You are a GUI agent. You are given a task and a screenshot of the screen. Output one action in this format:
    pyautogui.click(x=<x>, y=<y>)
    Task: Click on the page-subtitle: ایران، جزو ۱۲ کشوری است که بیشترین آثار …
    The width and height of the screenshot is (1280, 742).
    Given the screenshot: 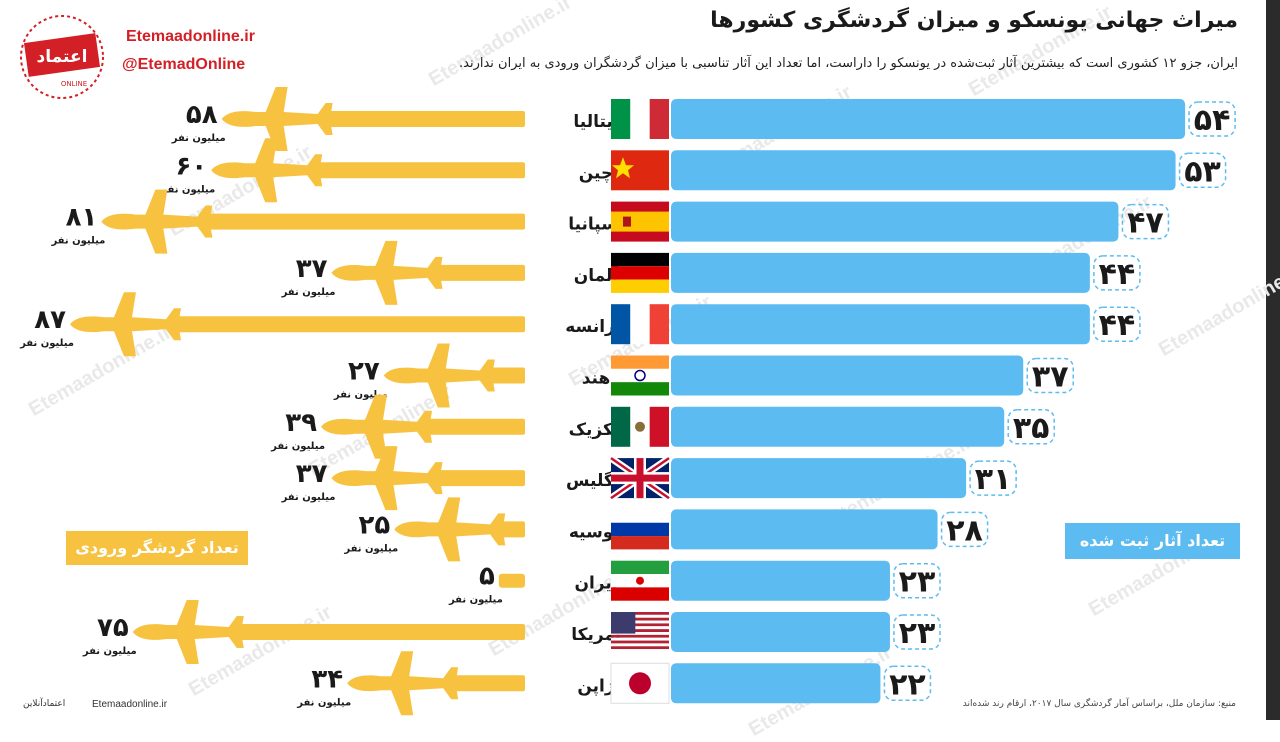 What is the action you would take?
    pyautogui.click(x=848, y=63)
    